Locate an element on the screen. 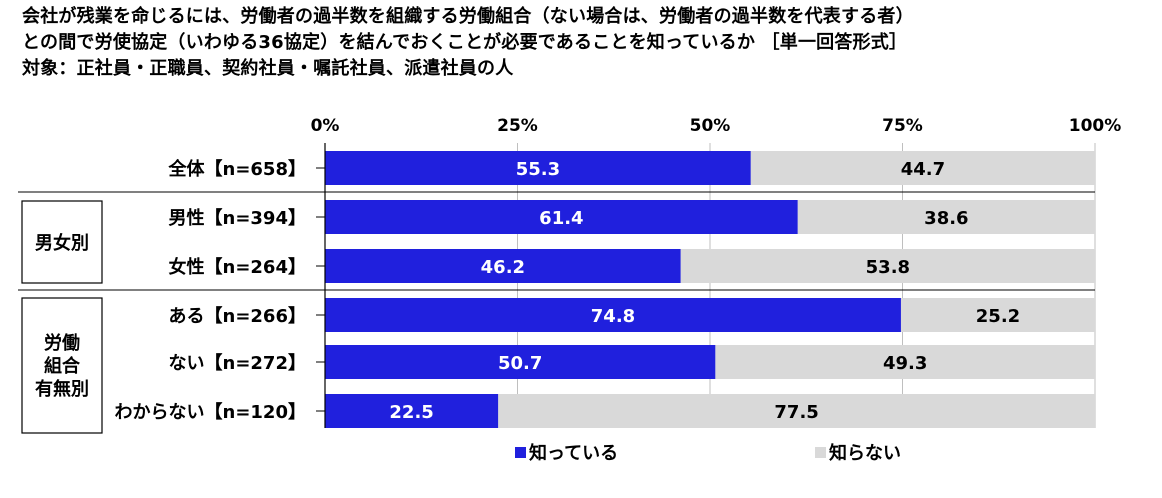  category-label: 男性【n=394】 is located at coordinates (237, 218).